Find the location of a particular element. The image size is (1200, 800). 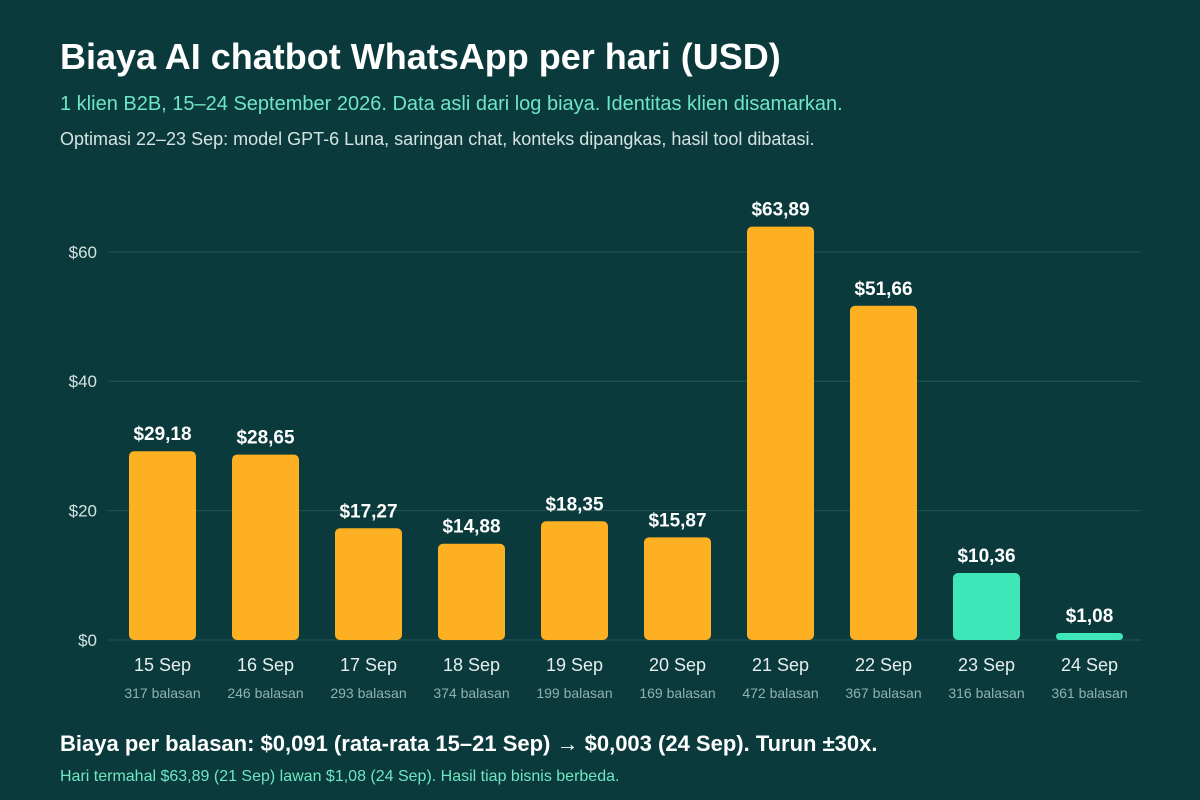

x-category-label: 18 Sep is located at coordinates (471, 665).